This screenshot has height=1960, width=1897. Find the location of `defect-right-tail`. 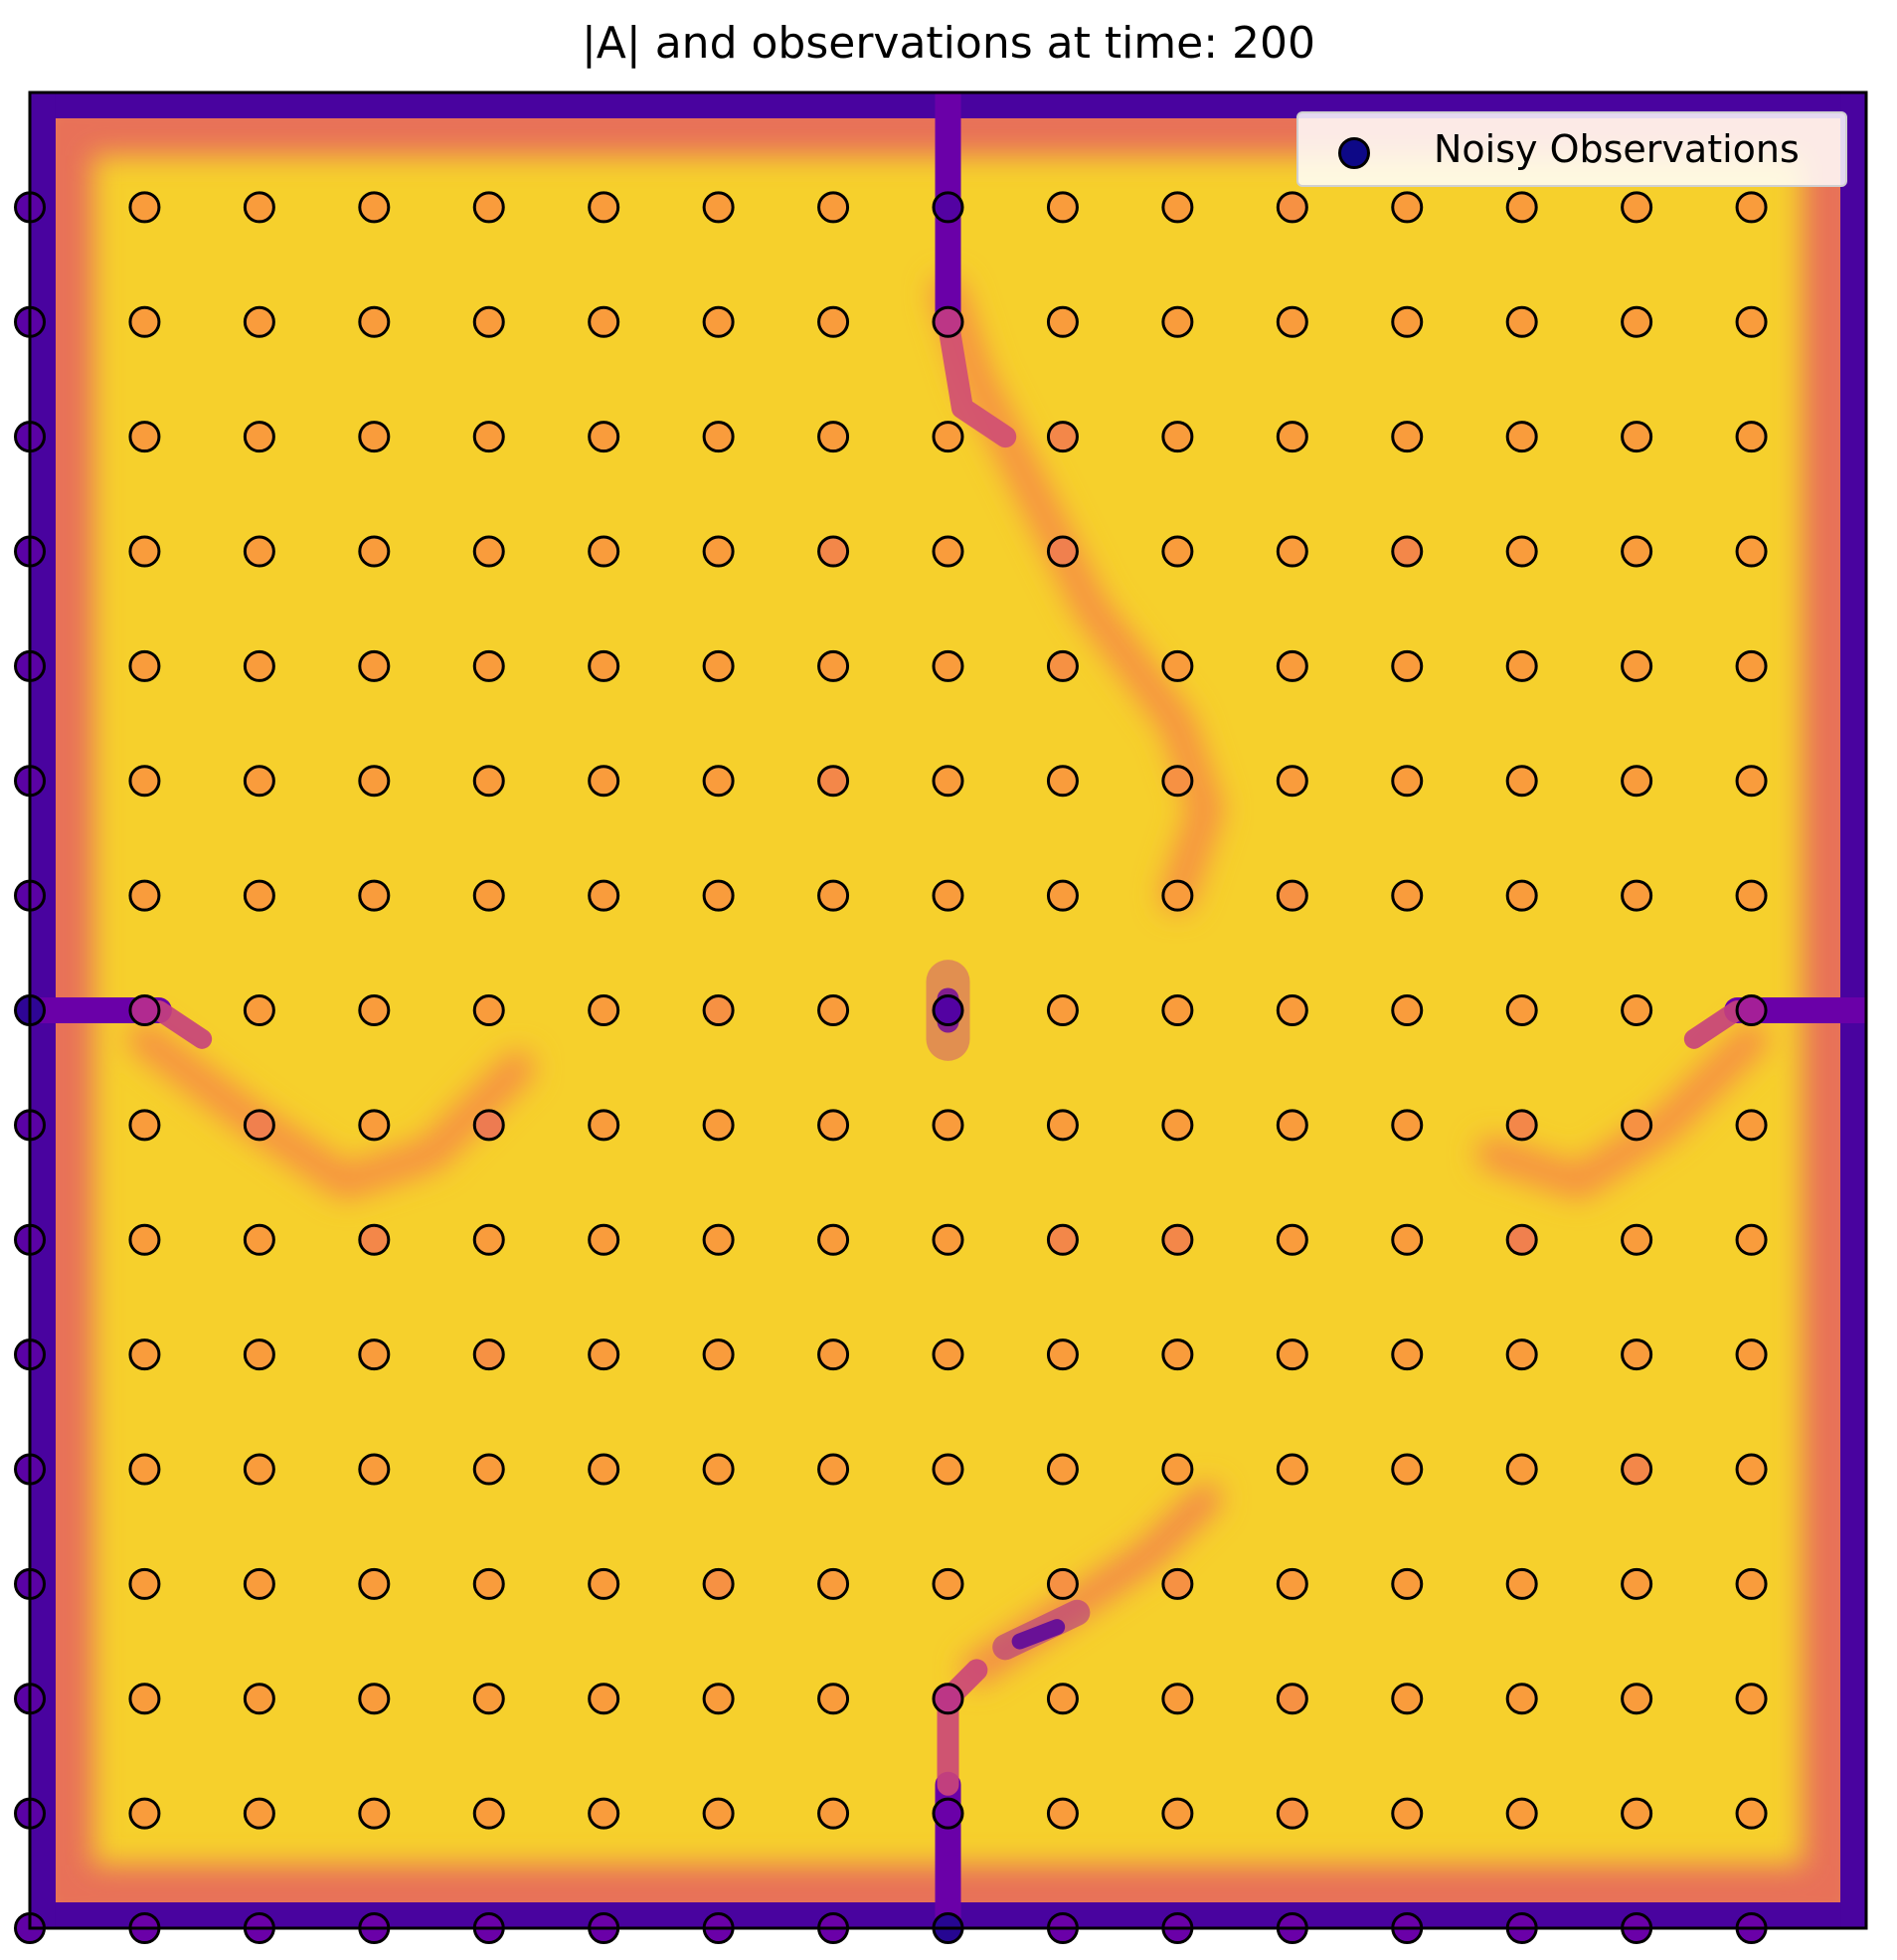

defect-right-tail is located at coordinates (1715, 1024).